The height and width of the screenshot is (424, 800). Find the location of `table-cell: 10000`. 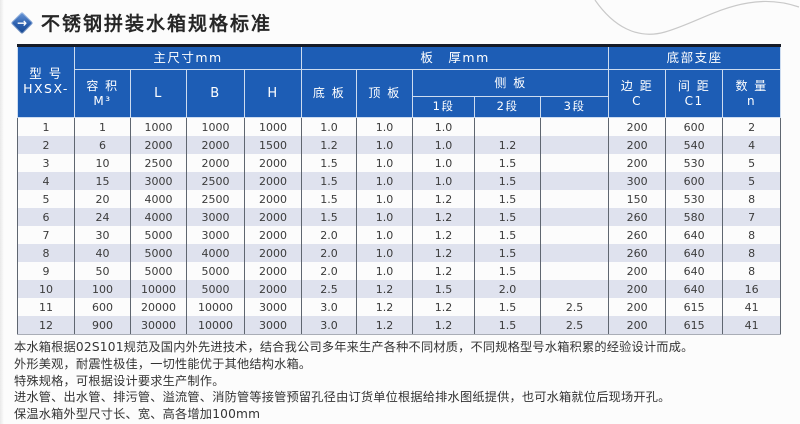

table-cell: 10000 is located at coordinates (215, 325).